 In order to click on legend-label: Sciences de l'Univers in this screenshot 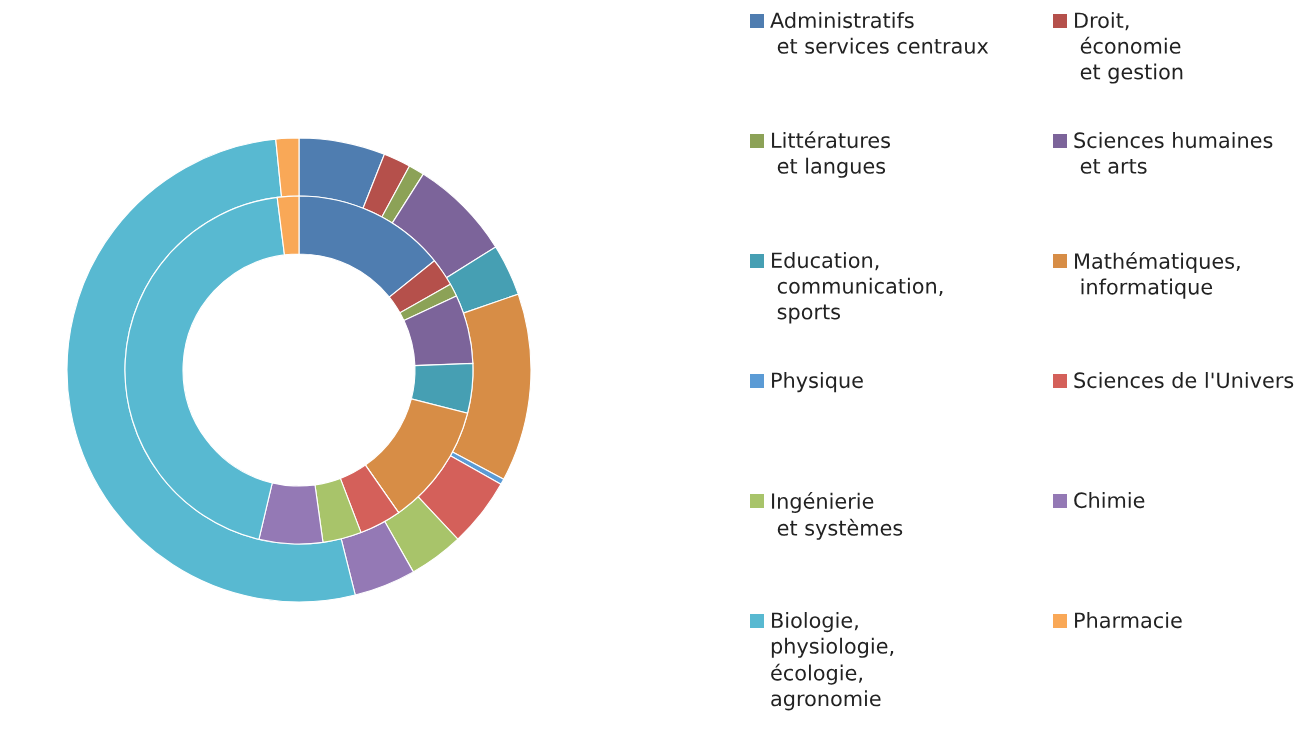, I will do `click(1184, 380)`.